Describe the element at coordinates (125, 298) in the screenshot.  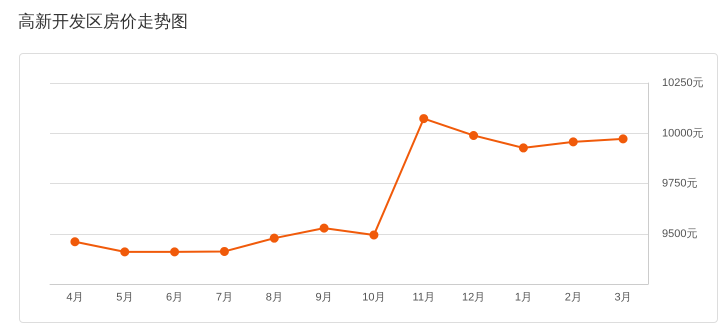
I see `x-tick-label: 5月` at that location.